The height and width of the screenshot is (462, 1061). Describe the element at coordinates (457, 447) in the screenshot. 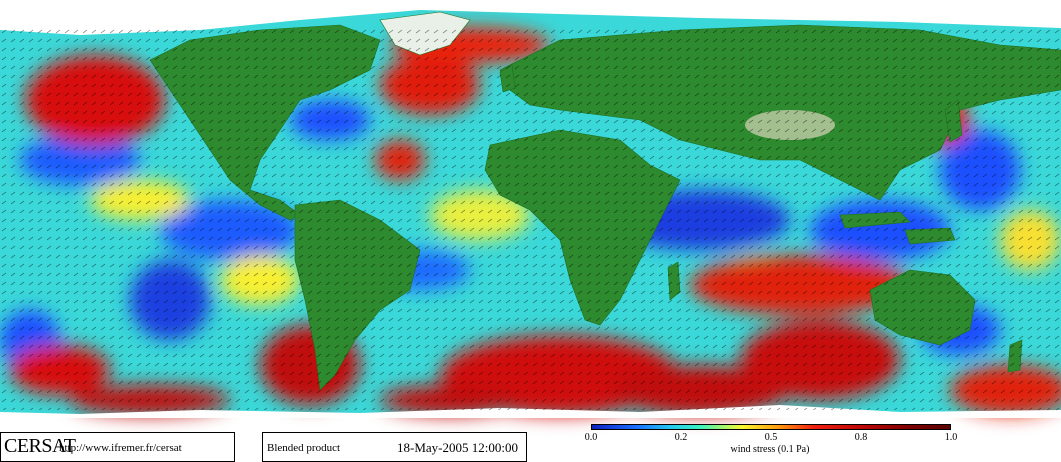

I see `date-label: 18-May-2005 12:00:00` at that location.